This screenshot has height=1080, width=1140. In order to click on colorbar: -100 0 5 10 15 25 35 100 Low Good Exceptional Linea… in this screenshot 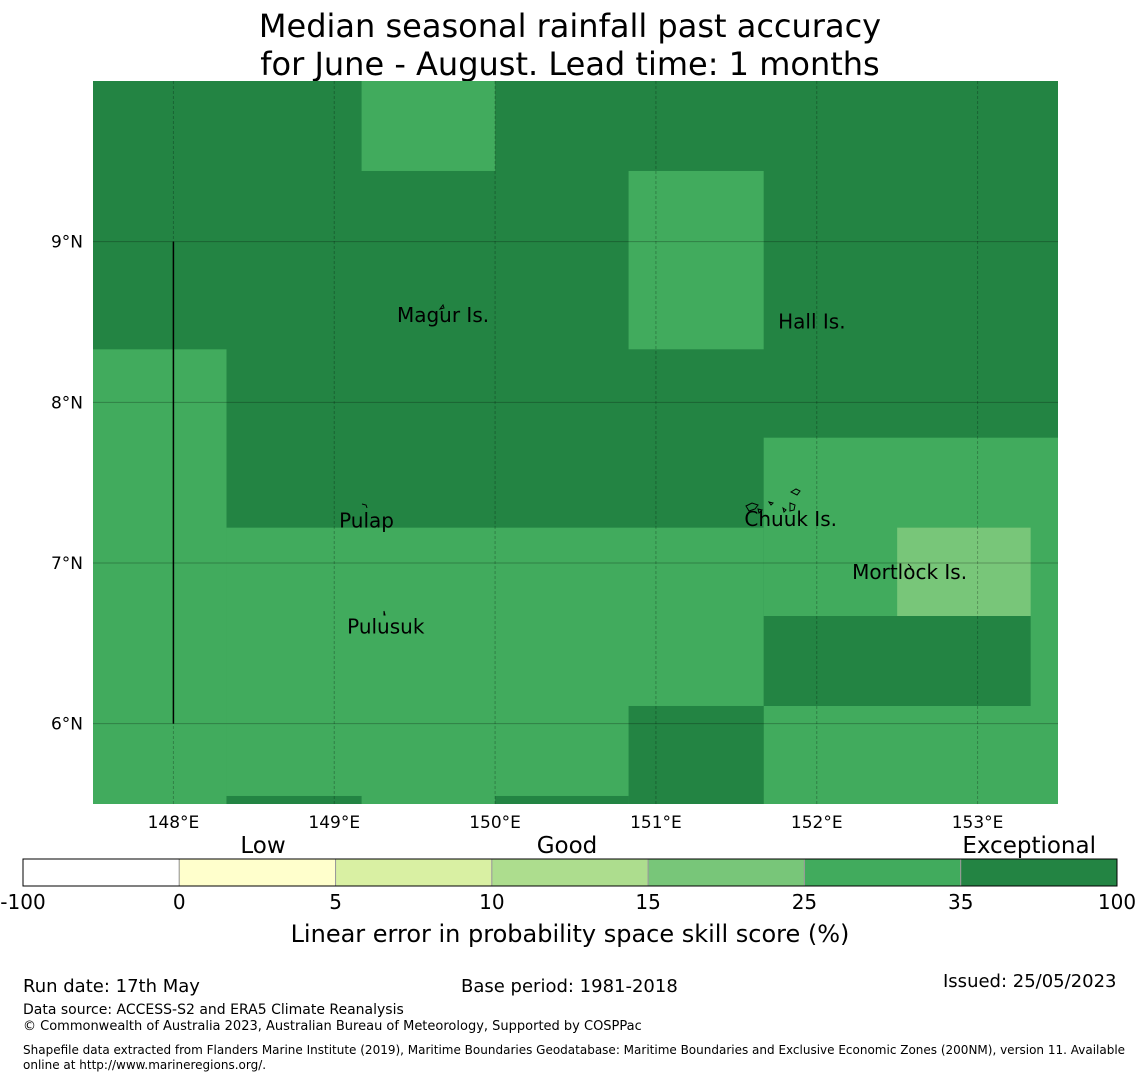, I will do `click(568, 890)`.